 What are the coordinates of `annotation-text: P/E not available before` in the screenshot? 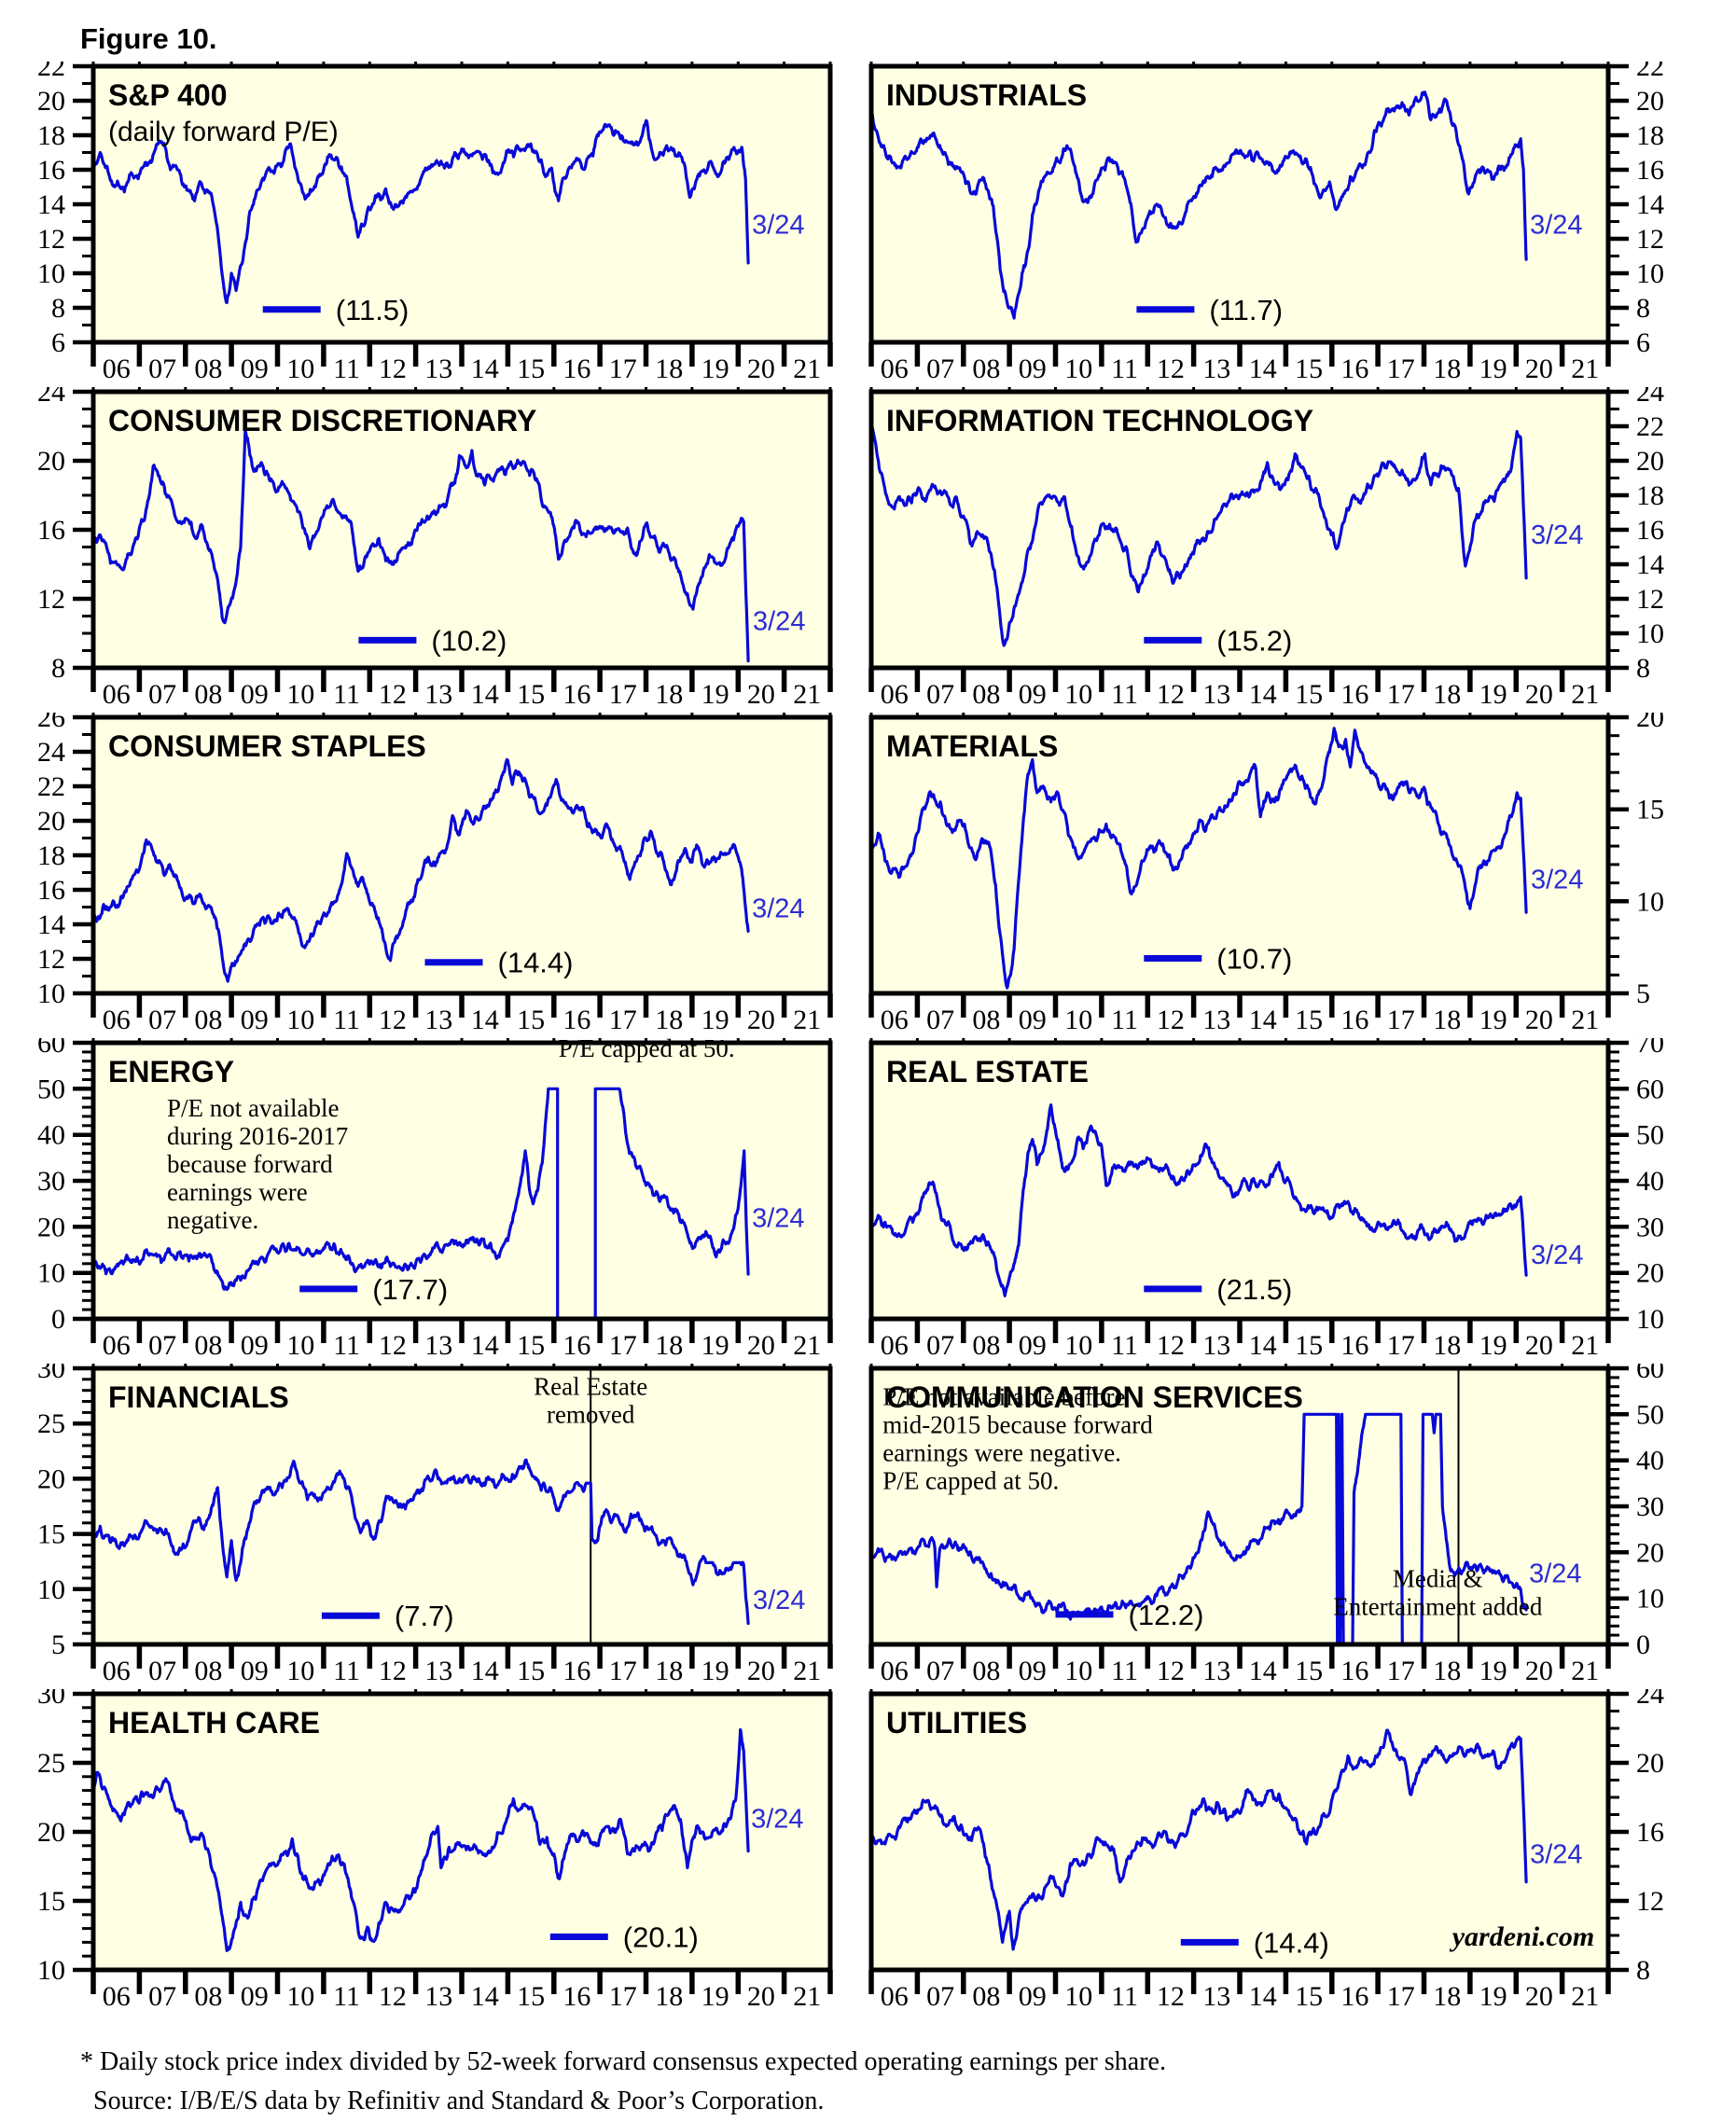 It's located at (1003, 1397).